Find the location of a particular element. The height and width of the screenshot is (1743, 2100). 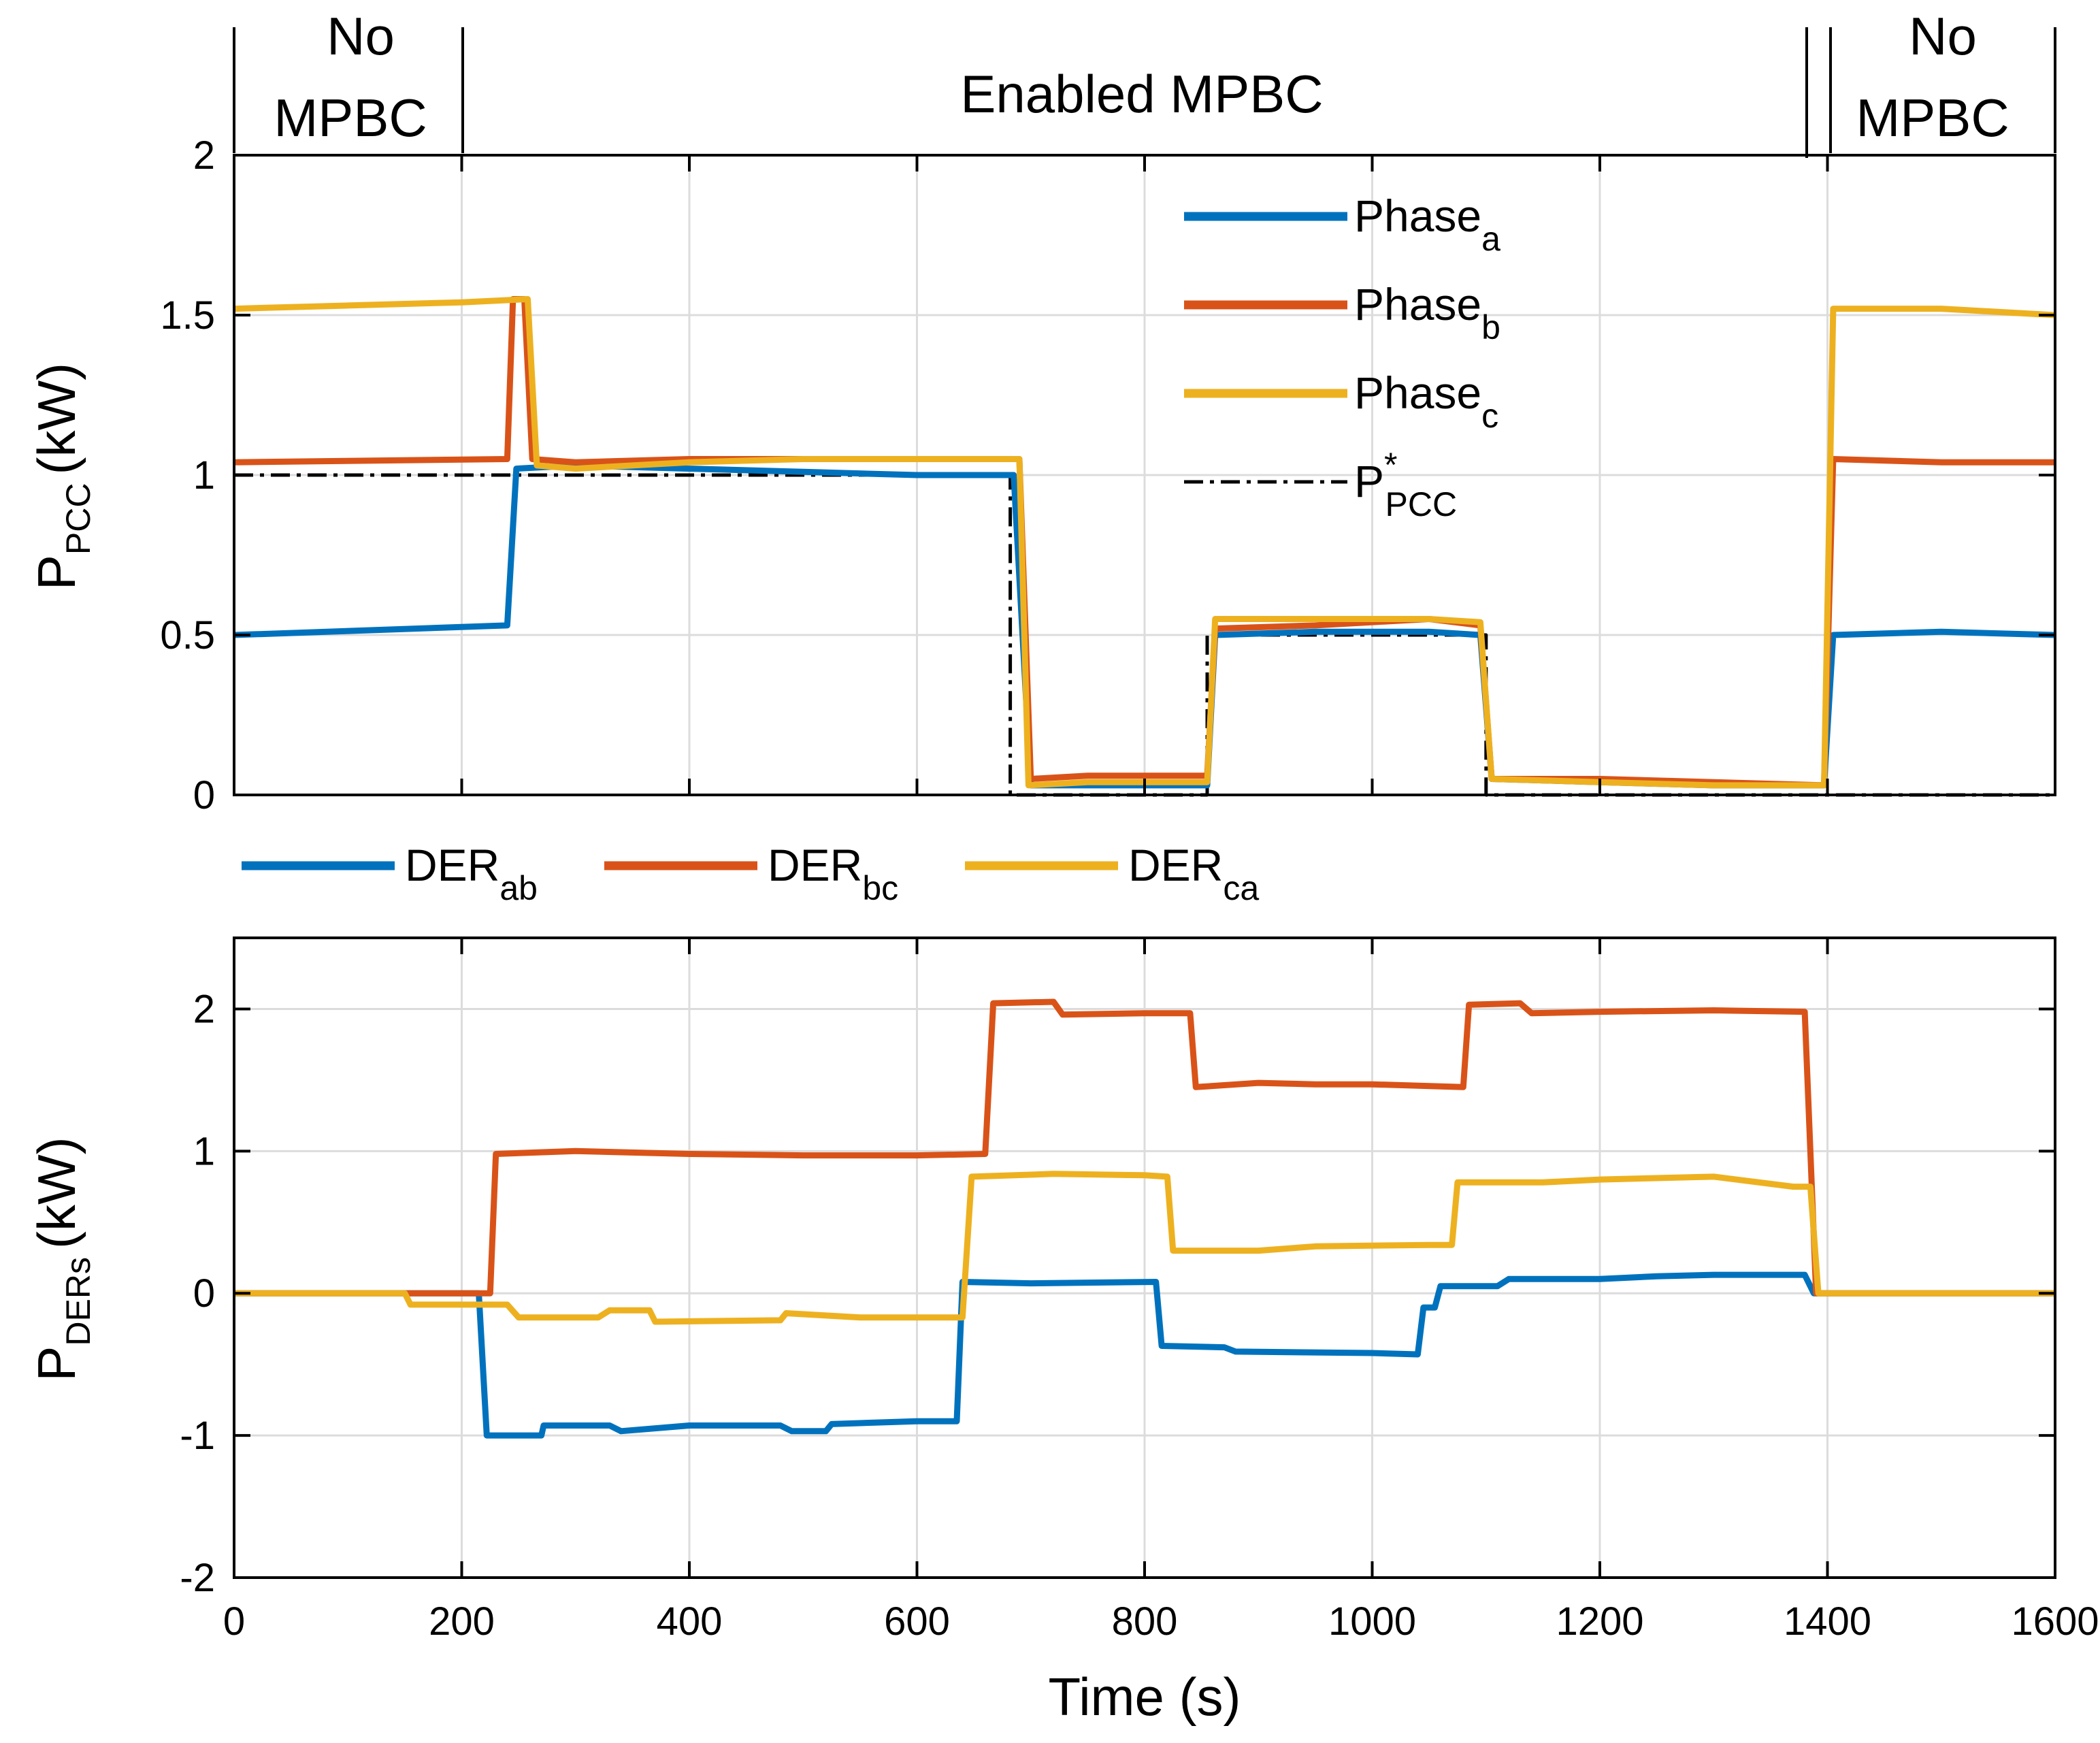

der-ylabel-sub: DERs is located at coordinates (78, 1301).